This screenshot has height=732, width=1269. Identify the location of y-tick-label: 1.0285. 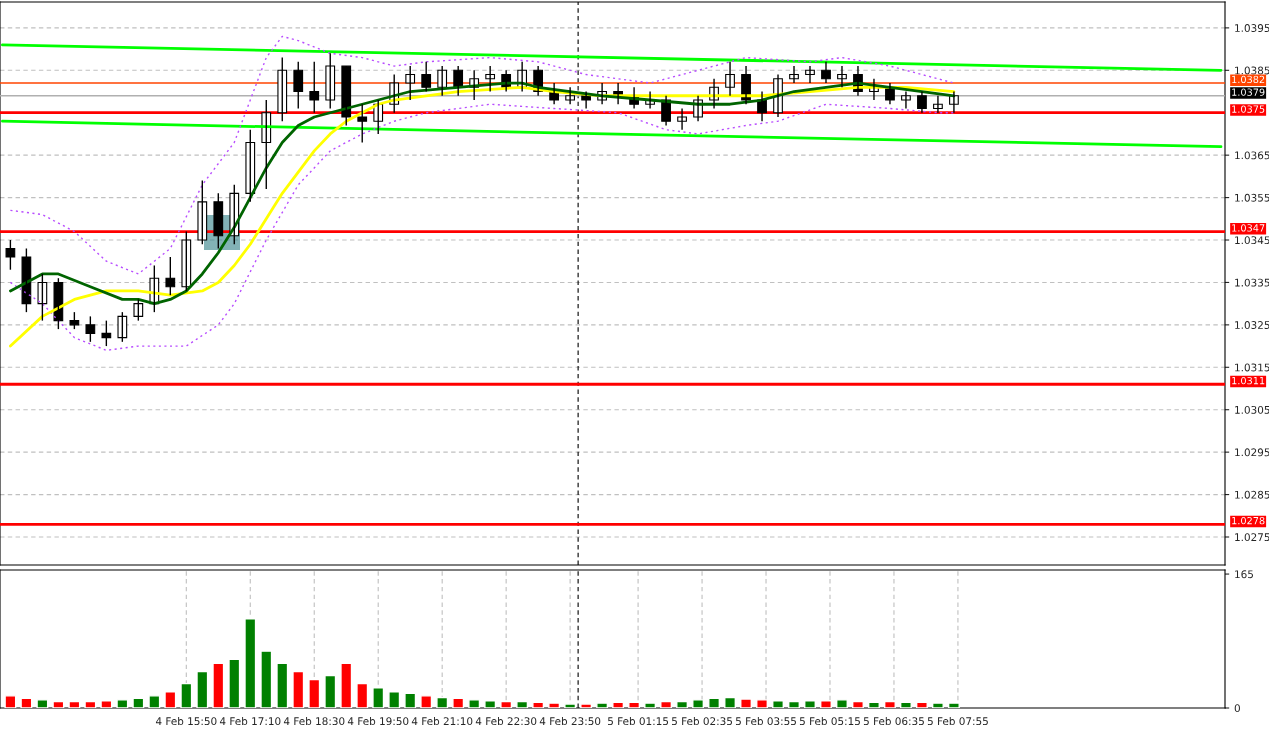
(1252, 494).